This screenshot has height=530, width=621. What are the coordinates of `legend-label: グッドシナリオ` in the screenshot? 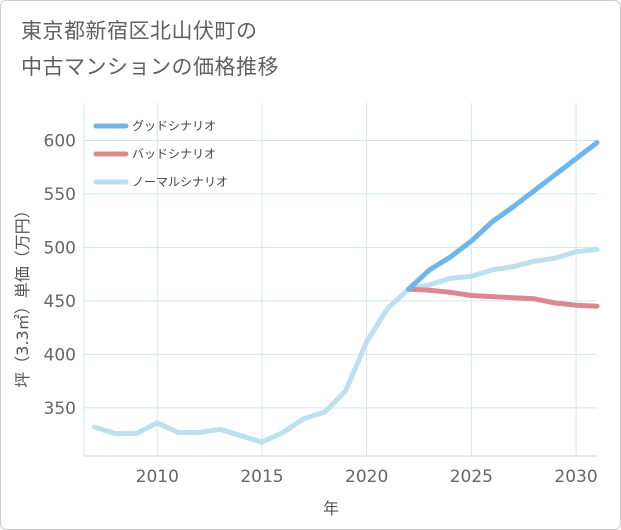 It's located at (174, 126).